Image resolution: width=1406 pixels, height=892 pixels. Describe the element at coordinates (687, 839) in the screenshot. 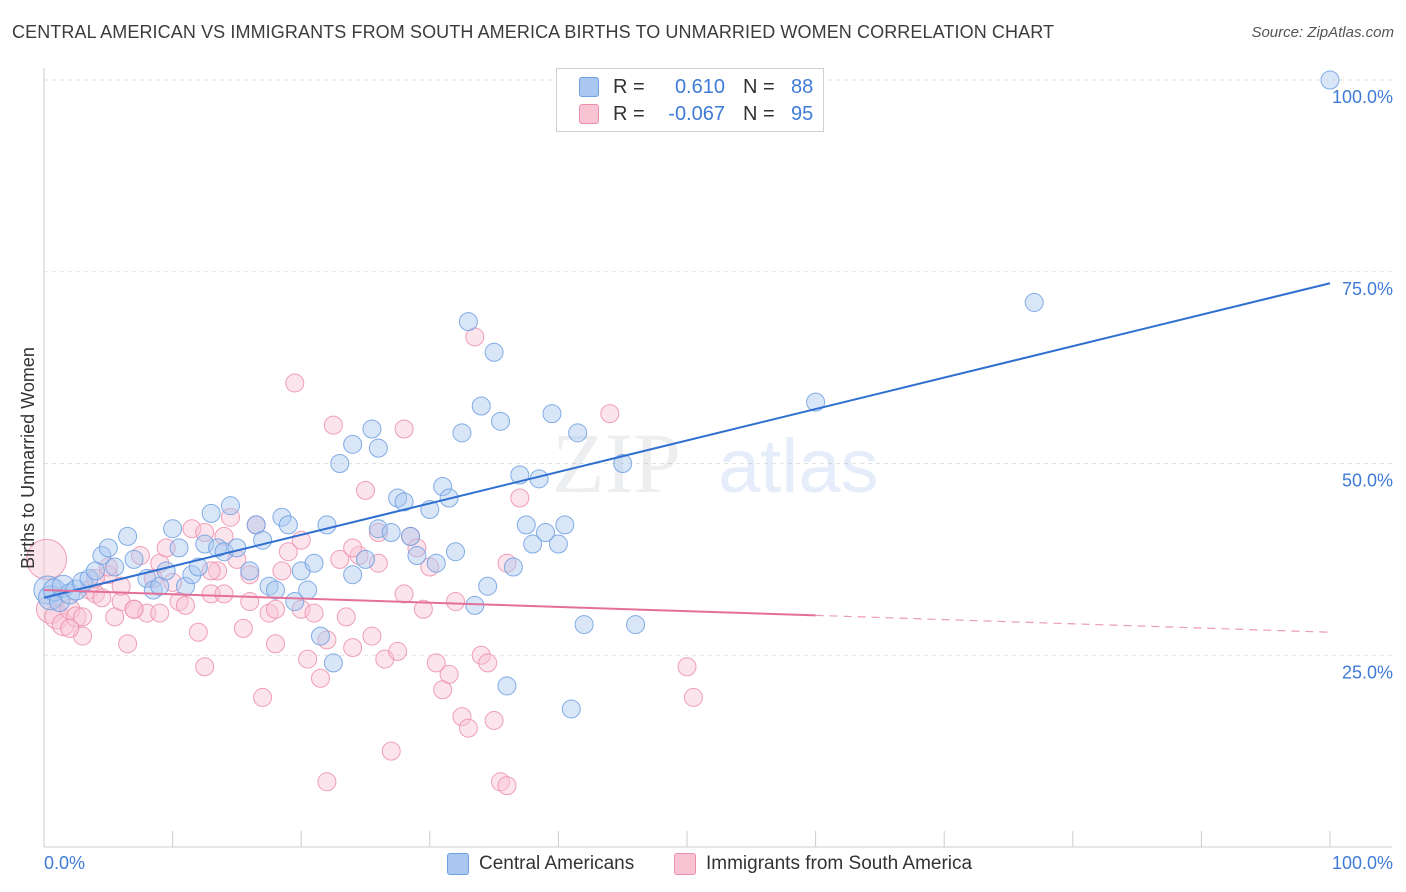

I see `x-axis-ticks` at that location.